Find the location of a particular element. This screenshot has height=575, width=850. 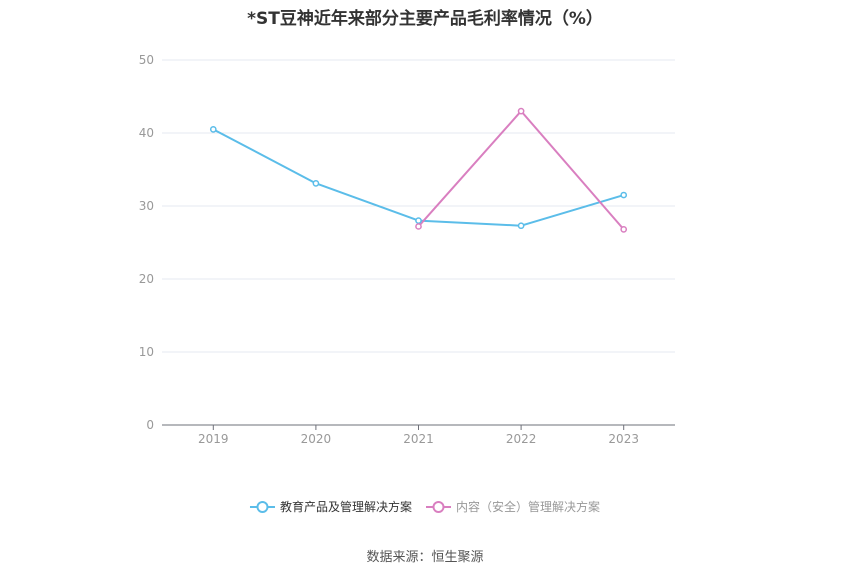

y-tick-label: 0 is located at coordinates (150, 425).